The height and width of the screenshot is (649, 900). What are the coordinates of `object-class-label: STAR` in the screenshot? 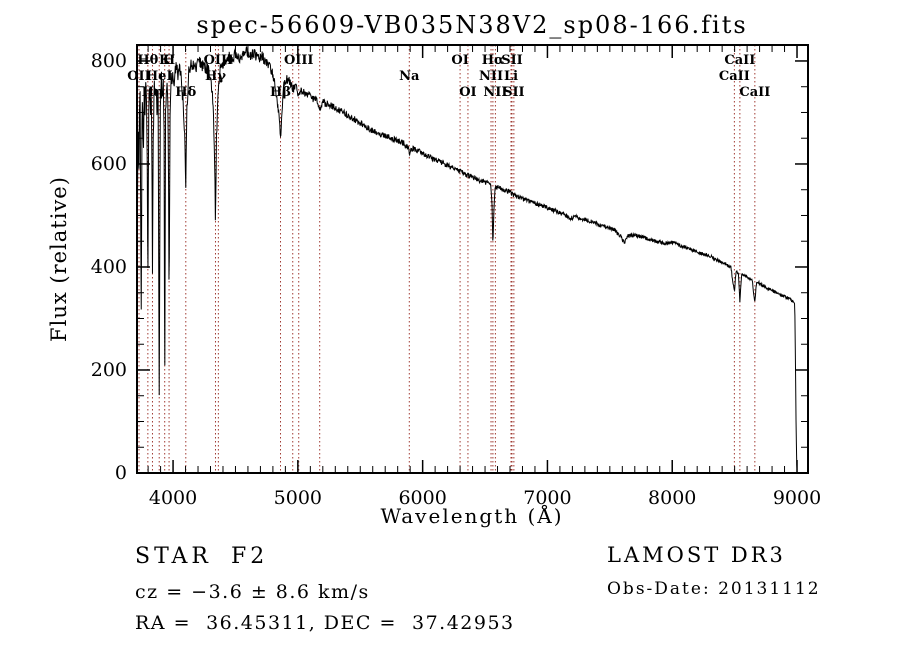 It's located at (173, 556).